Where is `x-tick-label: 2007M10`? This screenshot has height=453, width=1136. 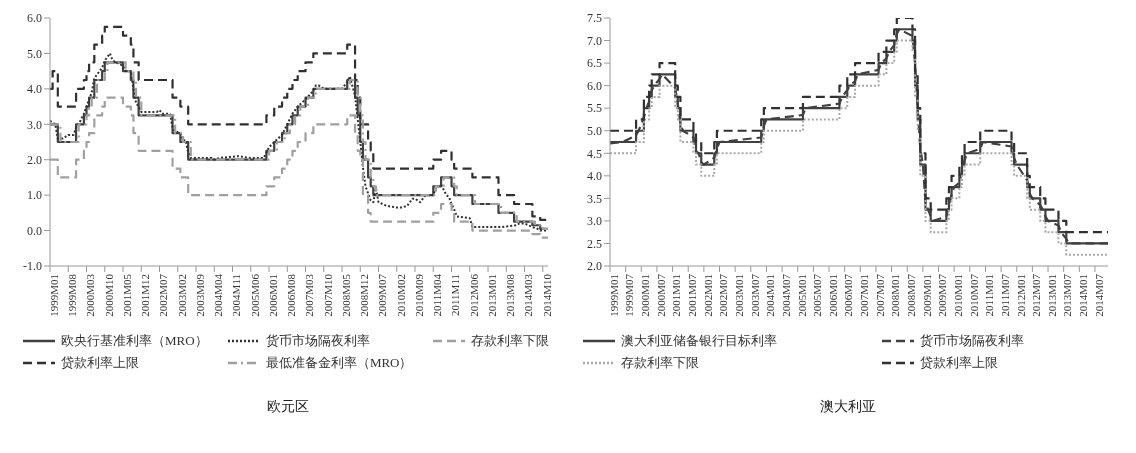
x-tick-label: 2007M10 is located at coordinates (327, 295).